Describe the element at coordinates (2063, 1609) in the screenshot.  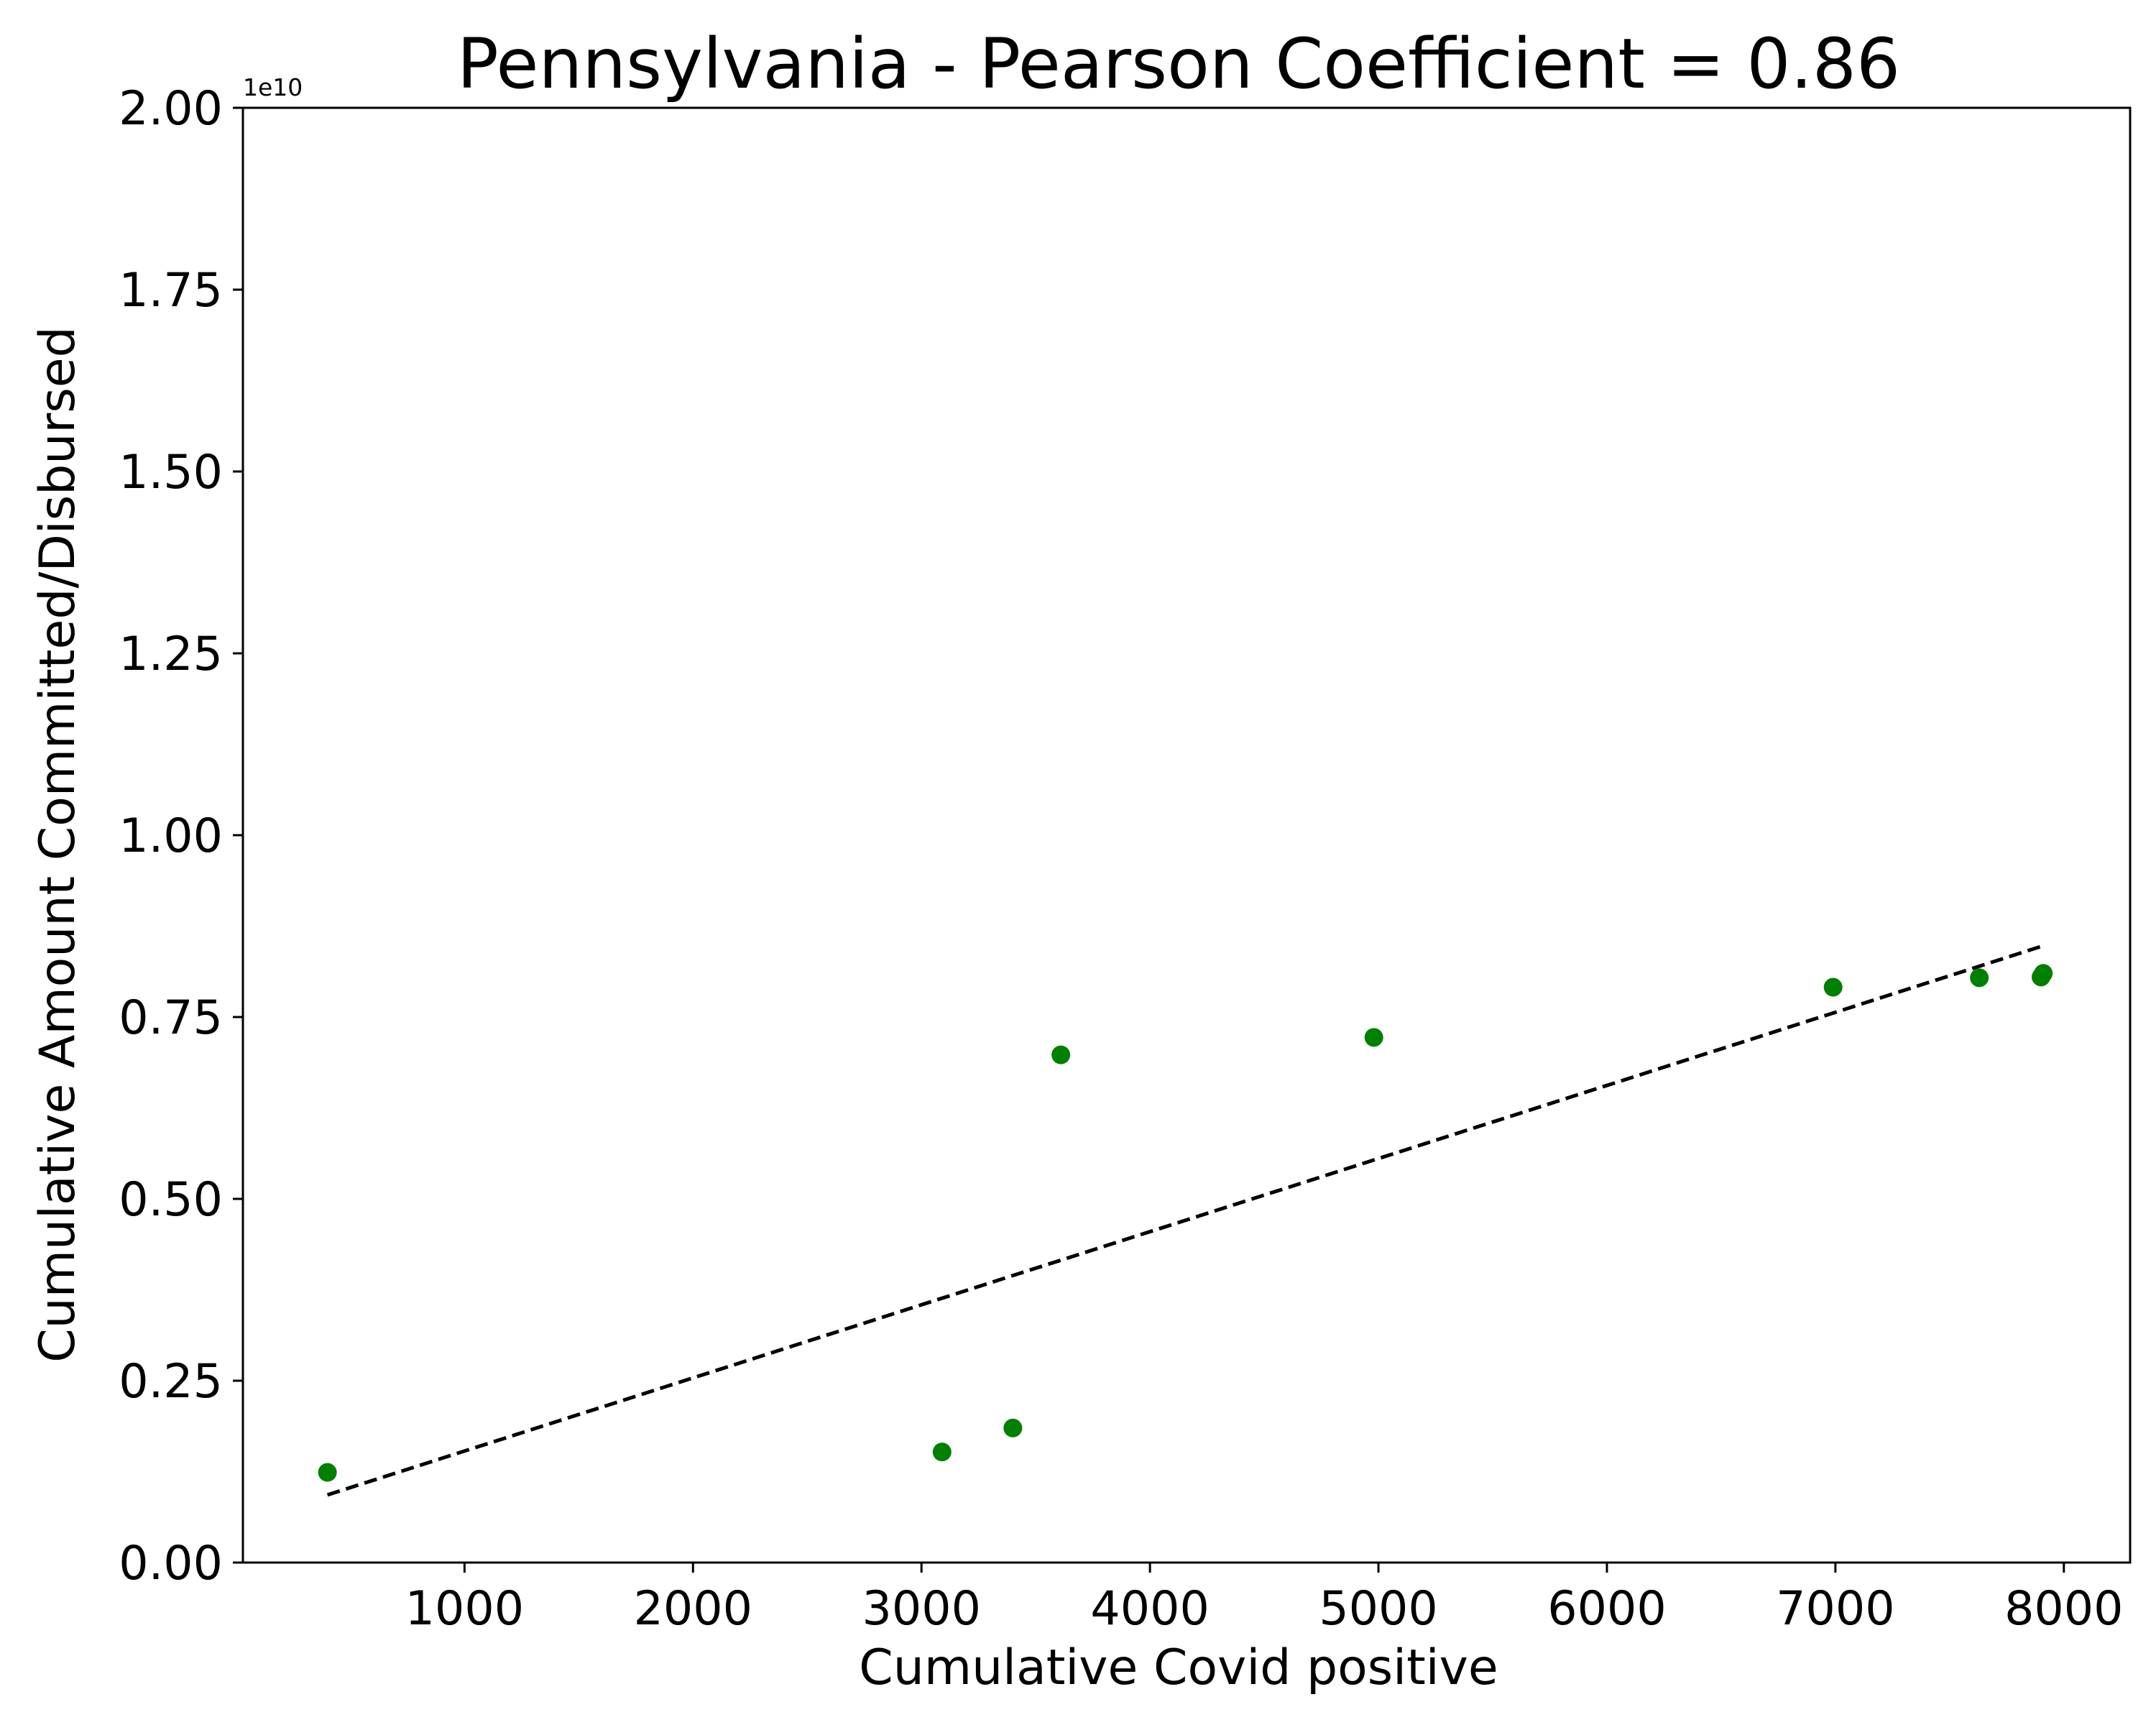
I see `x-tick-label: 8000` at that location.